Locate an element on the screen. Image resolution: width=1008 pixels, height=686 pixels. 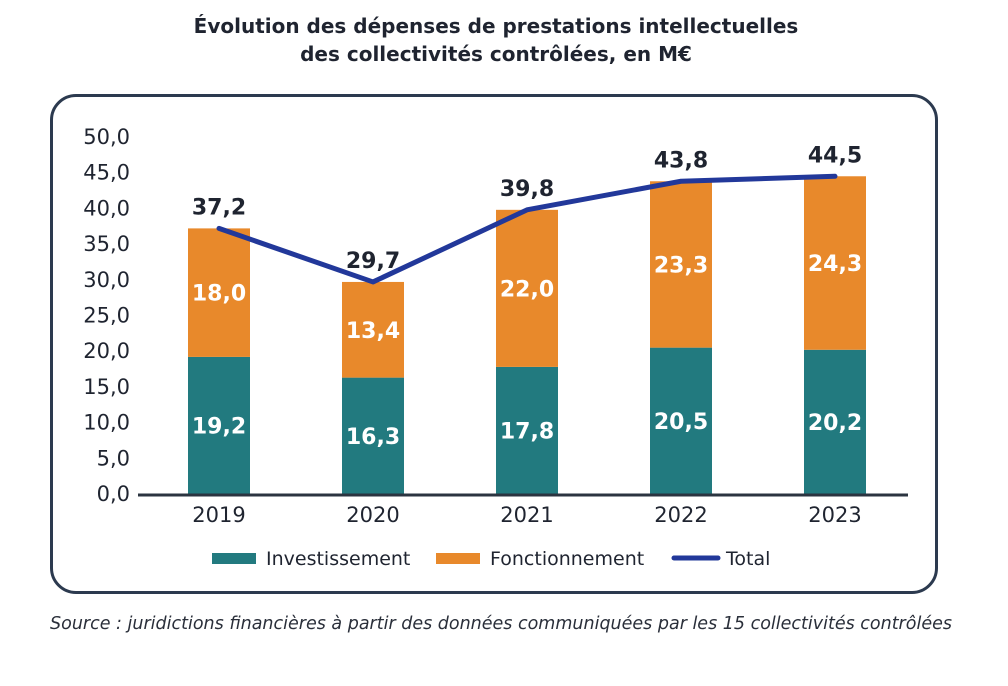
y-tick-label: 10,0 is located at coordinates (106, 423).